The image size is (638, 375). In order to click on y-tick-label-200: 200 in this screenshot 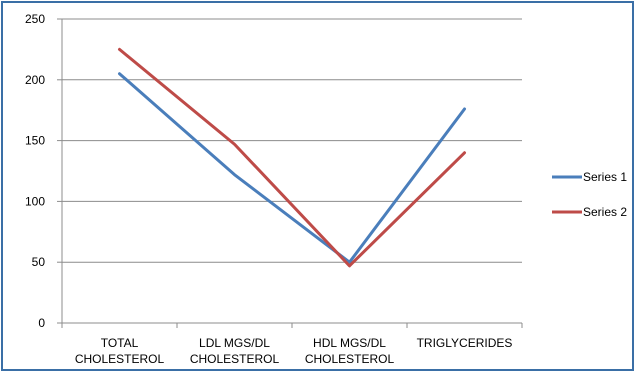, I will do `click(35, 80)`.